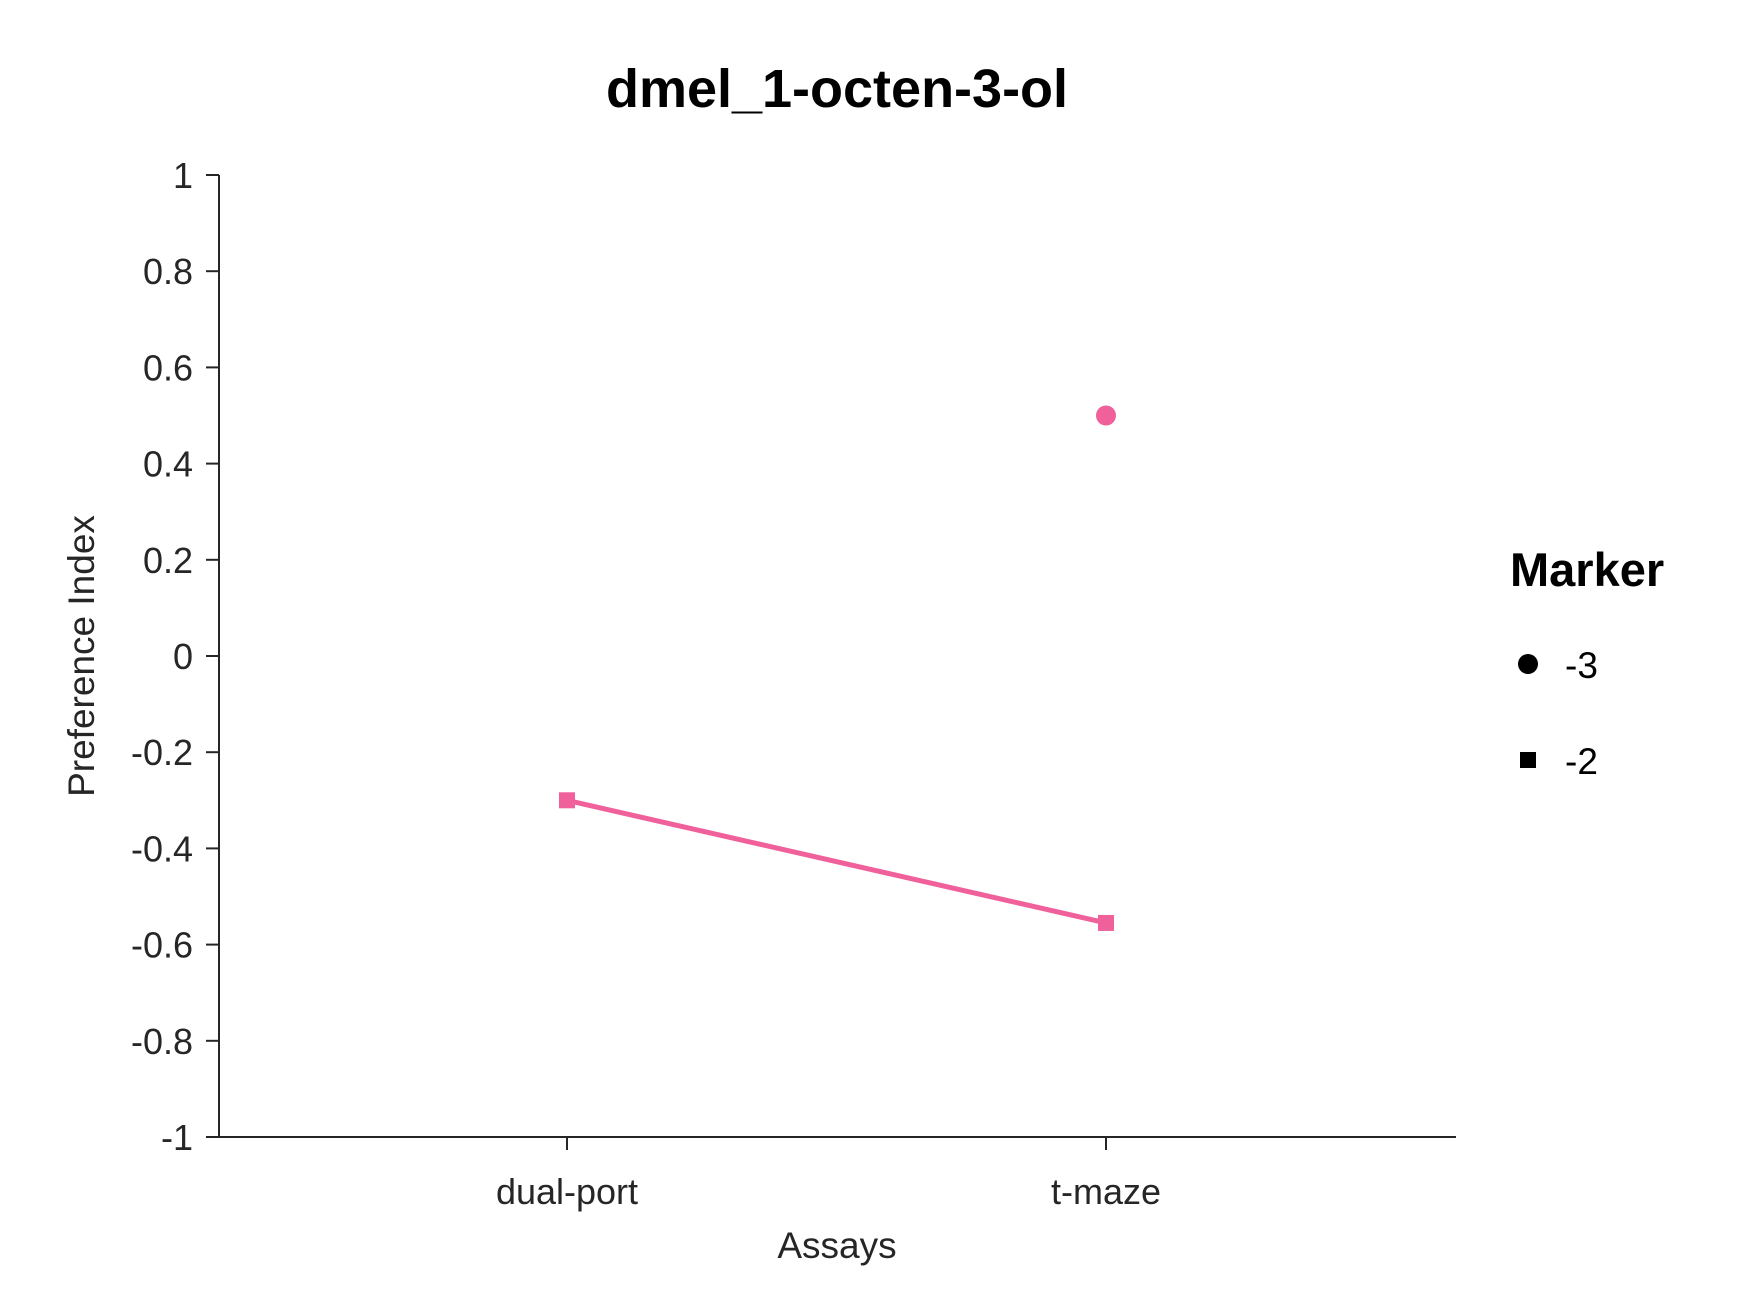  What do you see at coordinates (837, 668) in the screenshot?
I see `series-layer` at bounding box center [837, 668].